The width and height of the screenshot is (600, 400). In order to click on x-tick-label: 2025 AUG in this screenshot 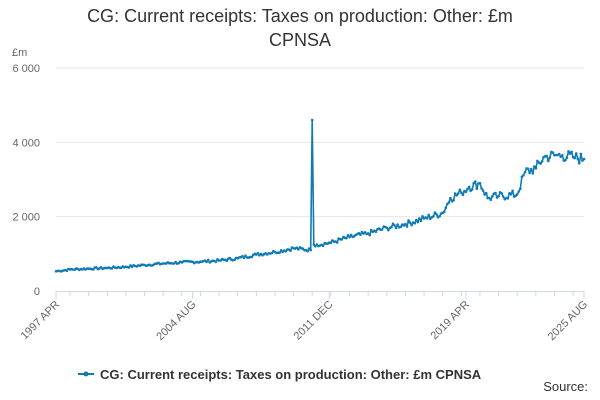, I will do `click(568, 321)`.